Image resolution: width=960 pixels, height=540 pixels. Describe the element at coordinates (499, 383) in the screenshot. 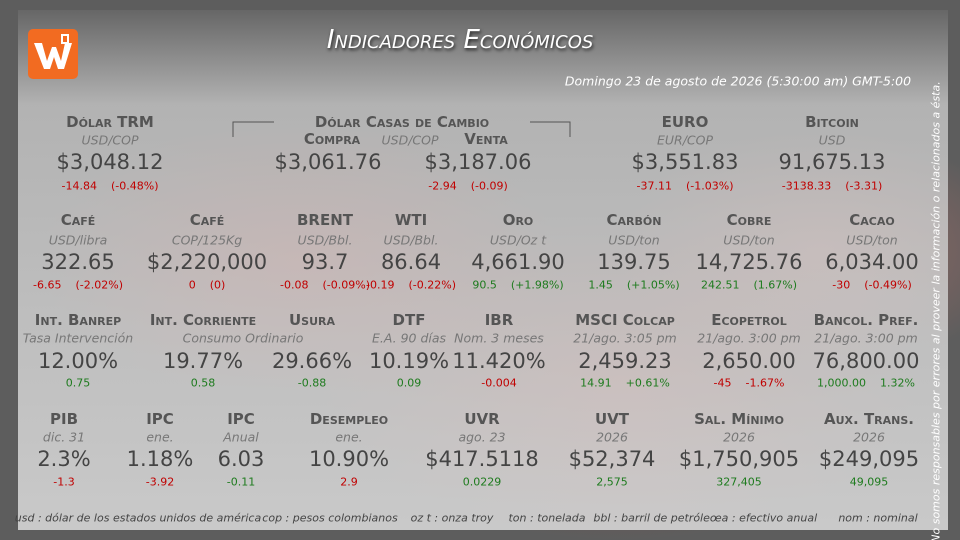

I see `change: -0.004` at that location.